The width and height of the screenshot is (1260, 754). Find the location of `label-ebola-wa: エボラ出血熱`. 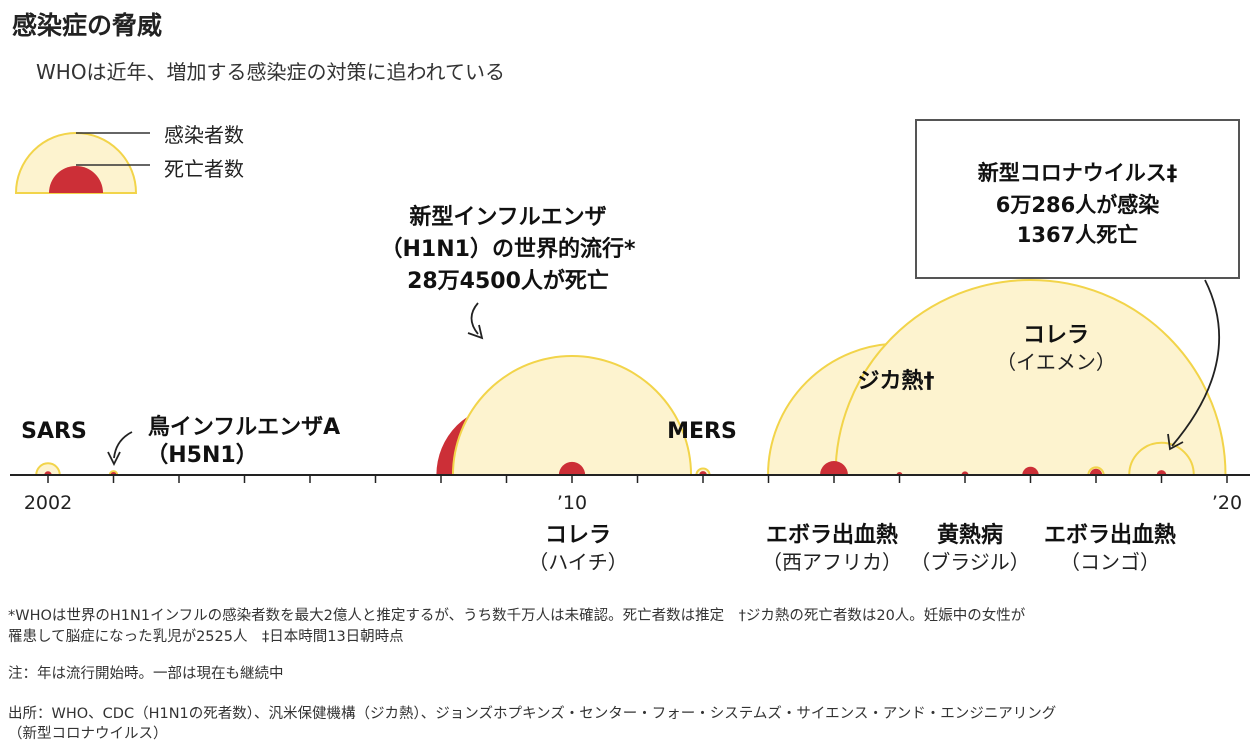

label-ebola-wa: エボラ出血熱 is located at coordinates (832, 535).